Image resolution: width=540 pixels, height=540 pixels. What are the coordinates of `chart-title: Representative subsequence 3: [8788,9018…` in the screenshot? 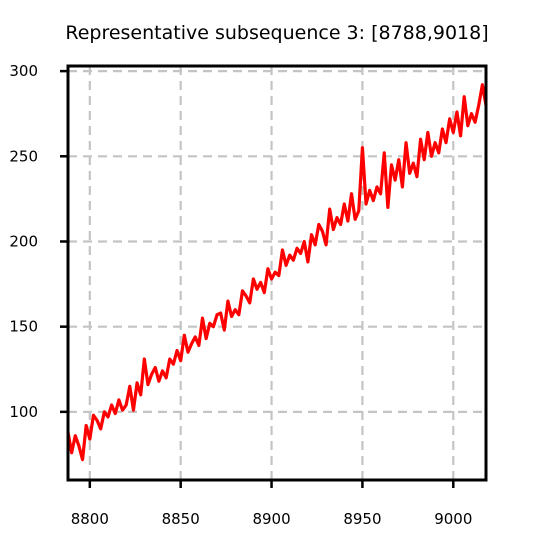 It's located at (276, 33).